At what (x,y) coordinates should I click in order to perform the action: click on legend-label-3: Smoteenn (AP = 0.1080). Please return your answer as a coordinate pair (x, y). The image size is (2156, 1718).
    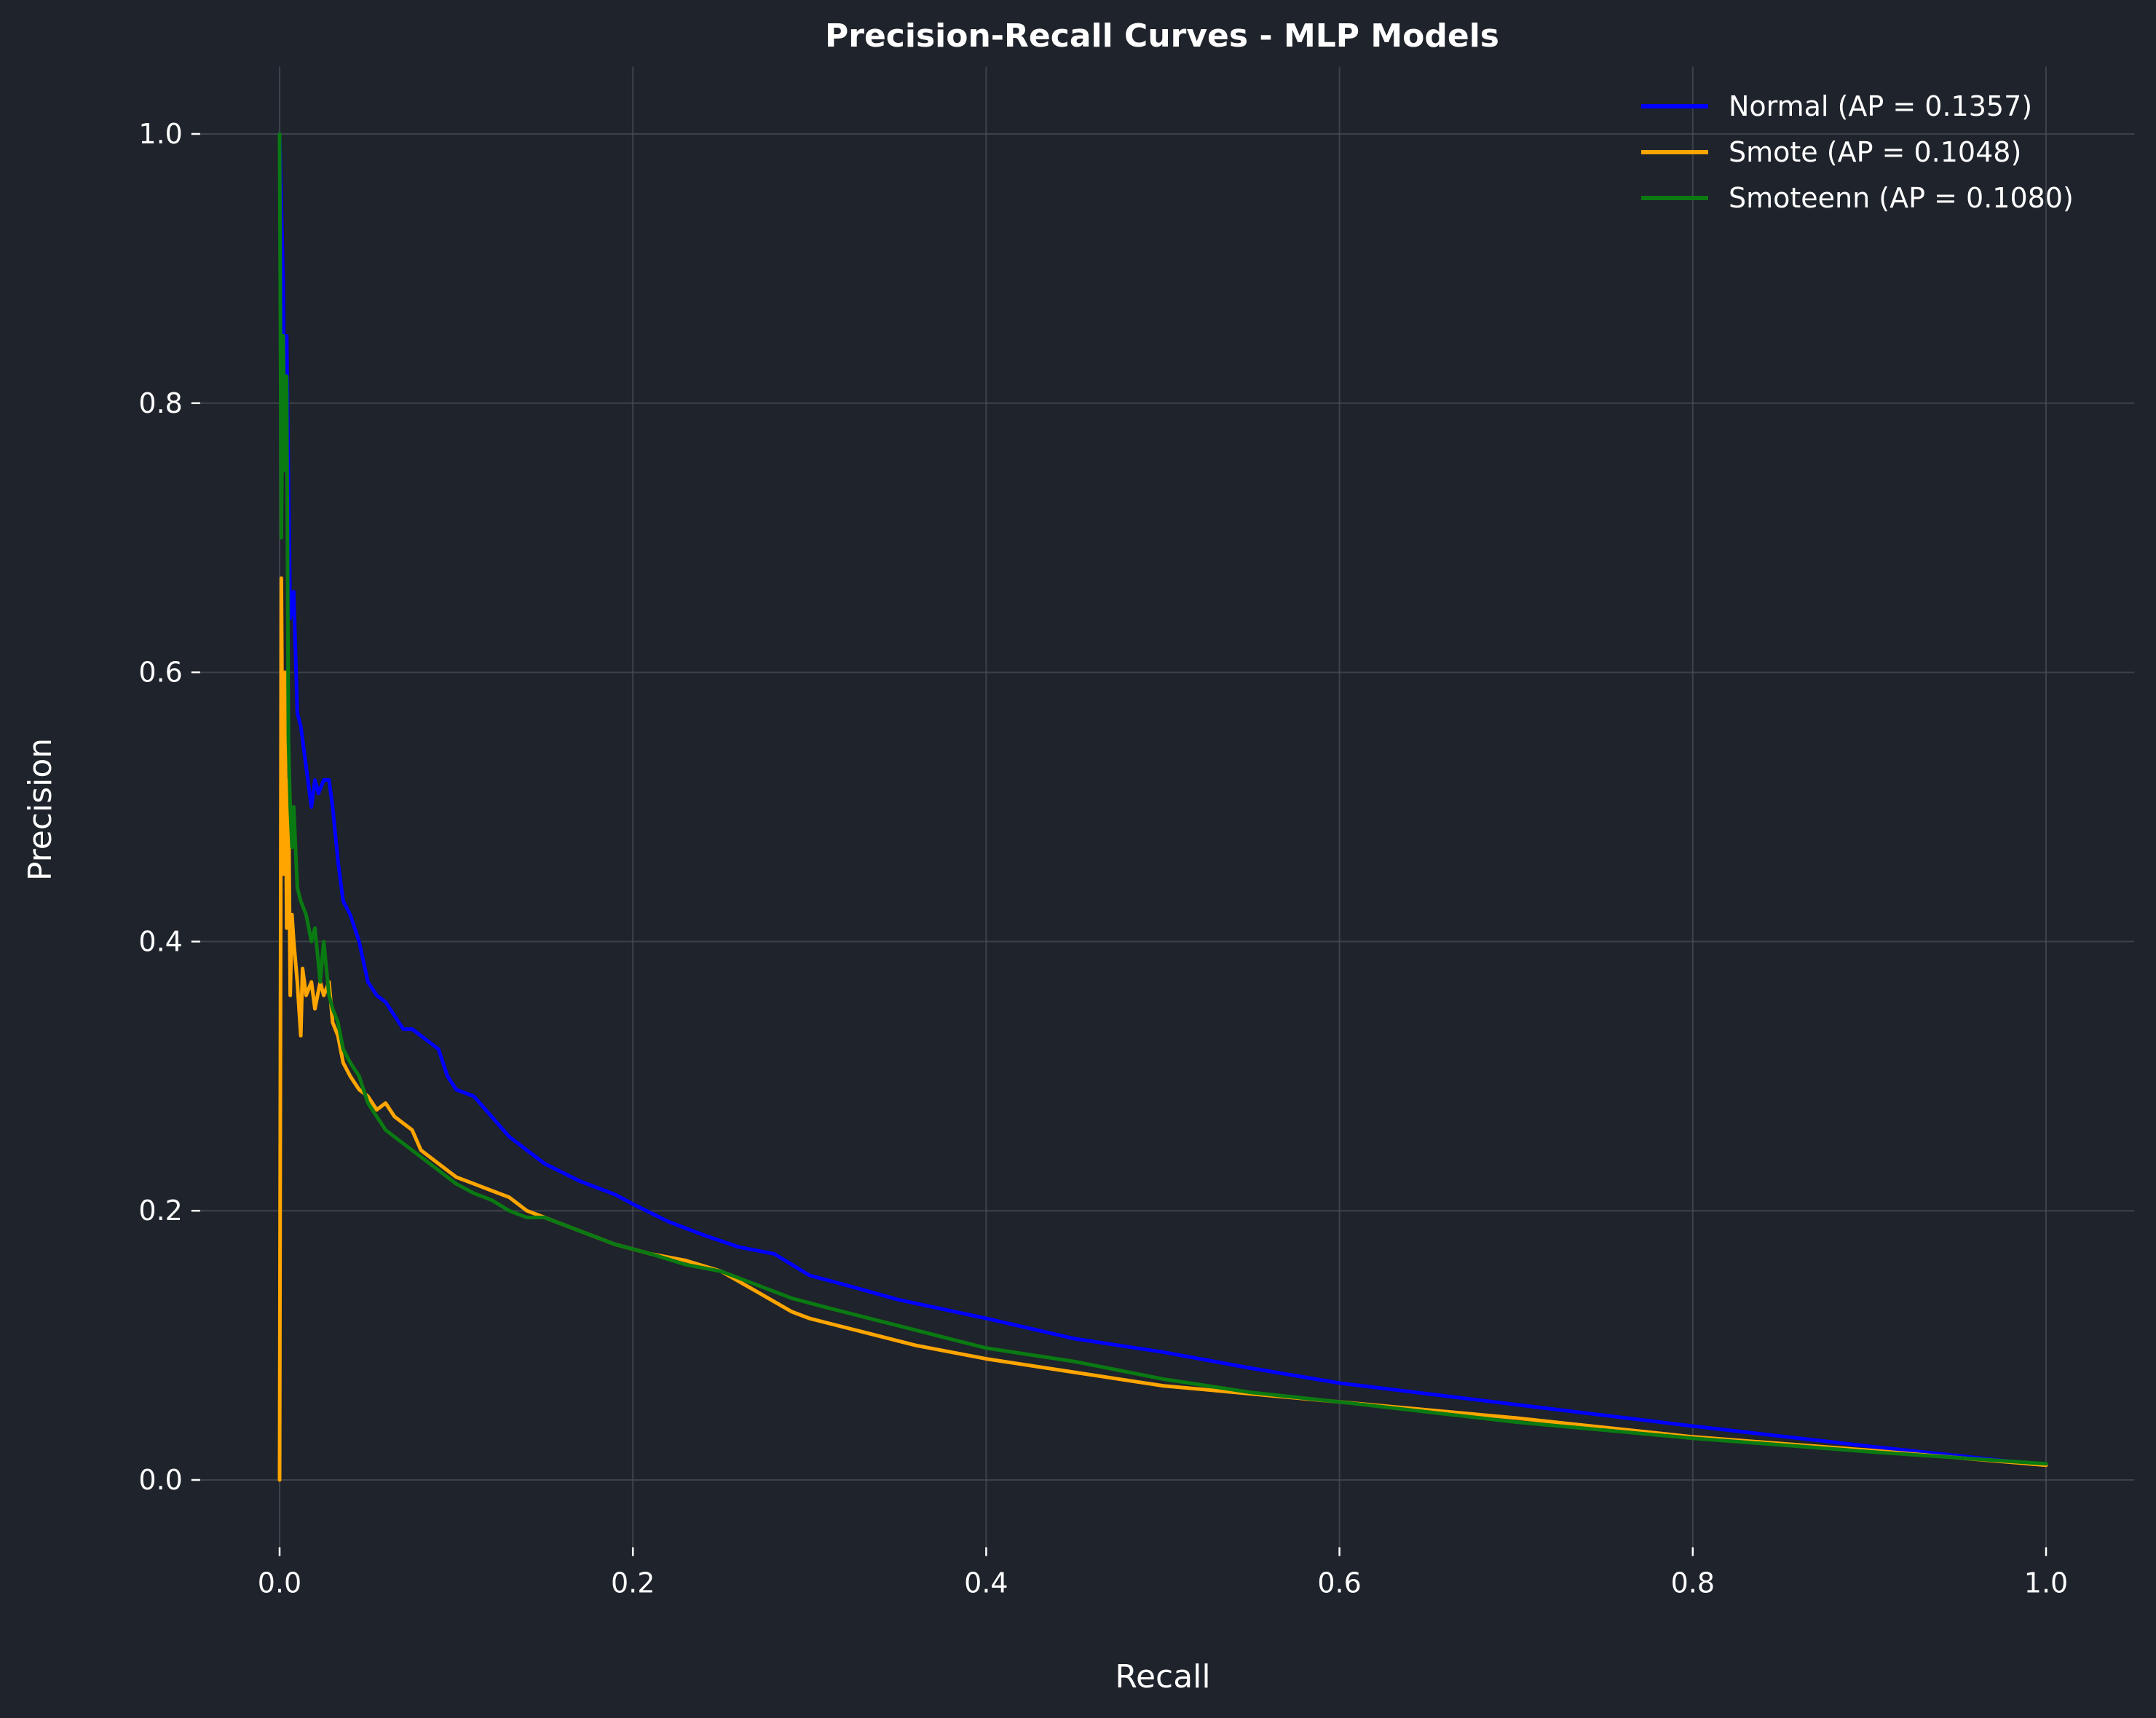
    Looking at the image, I should click on (1901, 198).